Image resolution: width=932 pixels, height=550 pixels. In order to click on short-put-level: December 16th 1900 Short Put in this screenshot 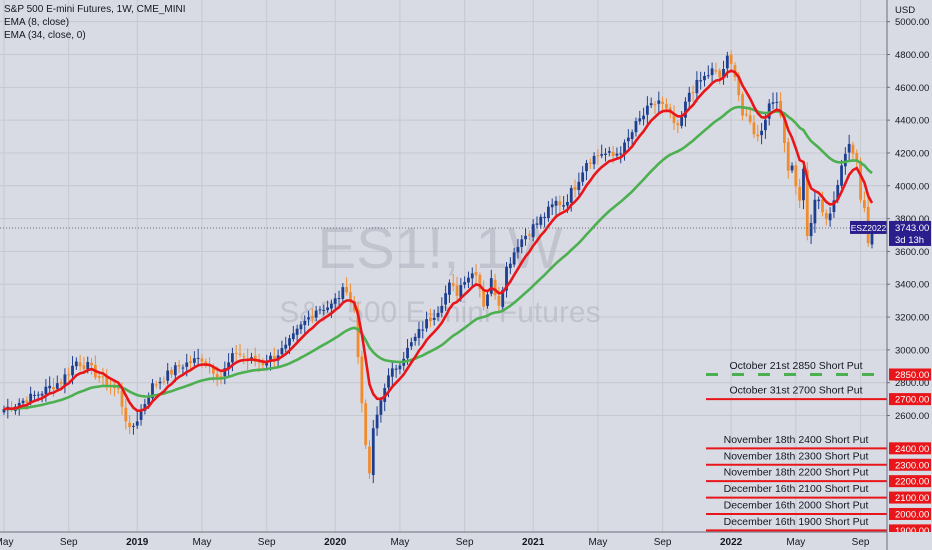, I will do `click(796, 524)`.